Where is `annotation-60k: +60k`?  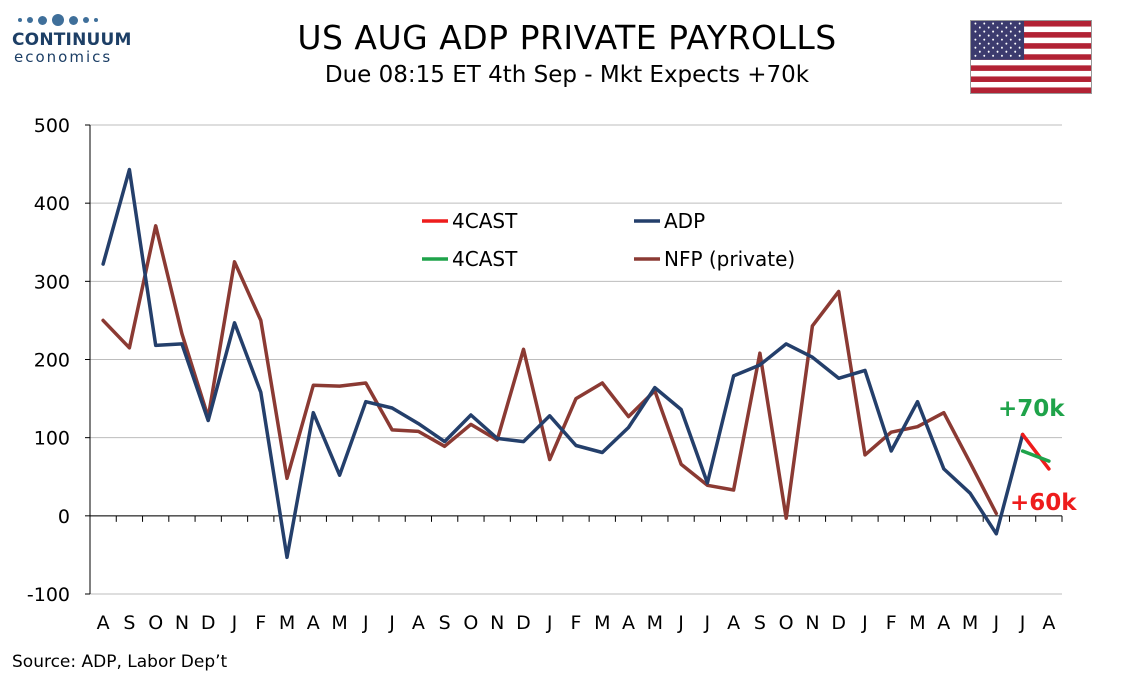
annotation-60k: +60k is located at coordinates (1043, 503).